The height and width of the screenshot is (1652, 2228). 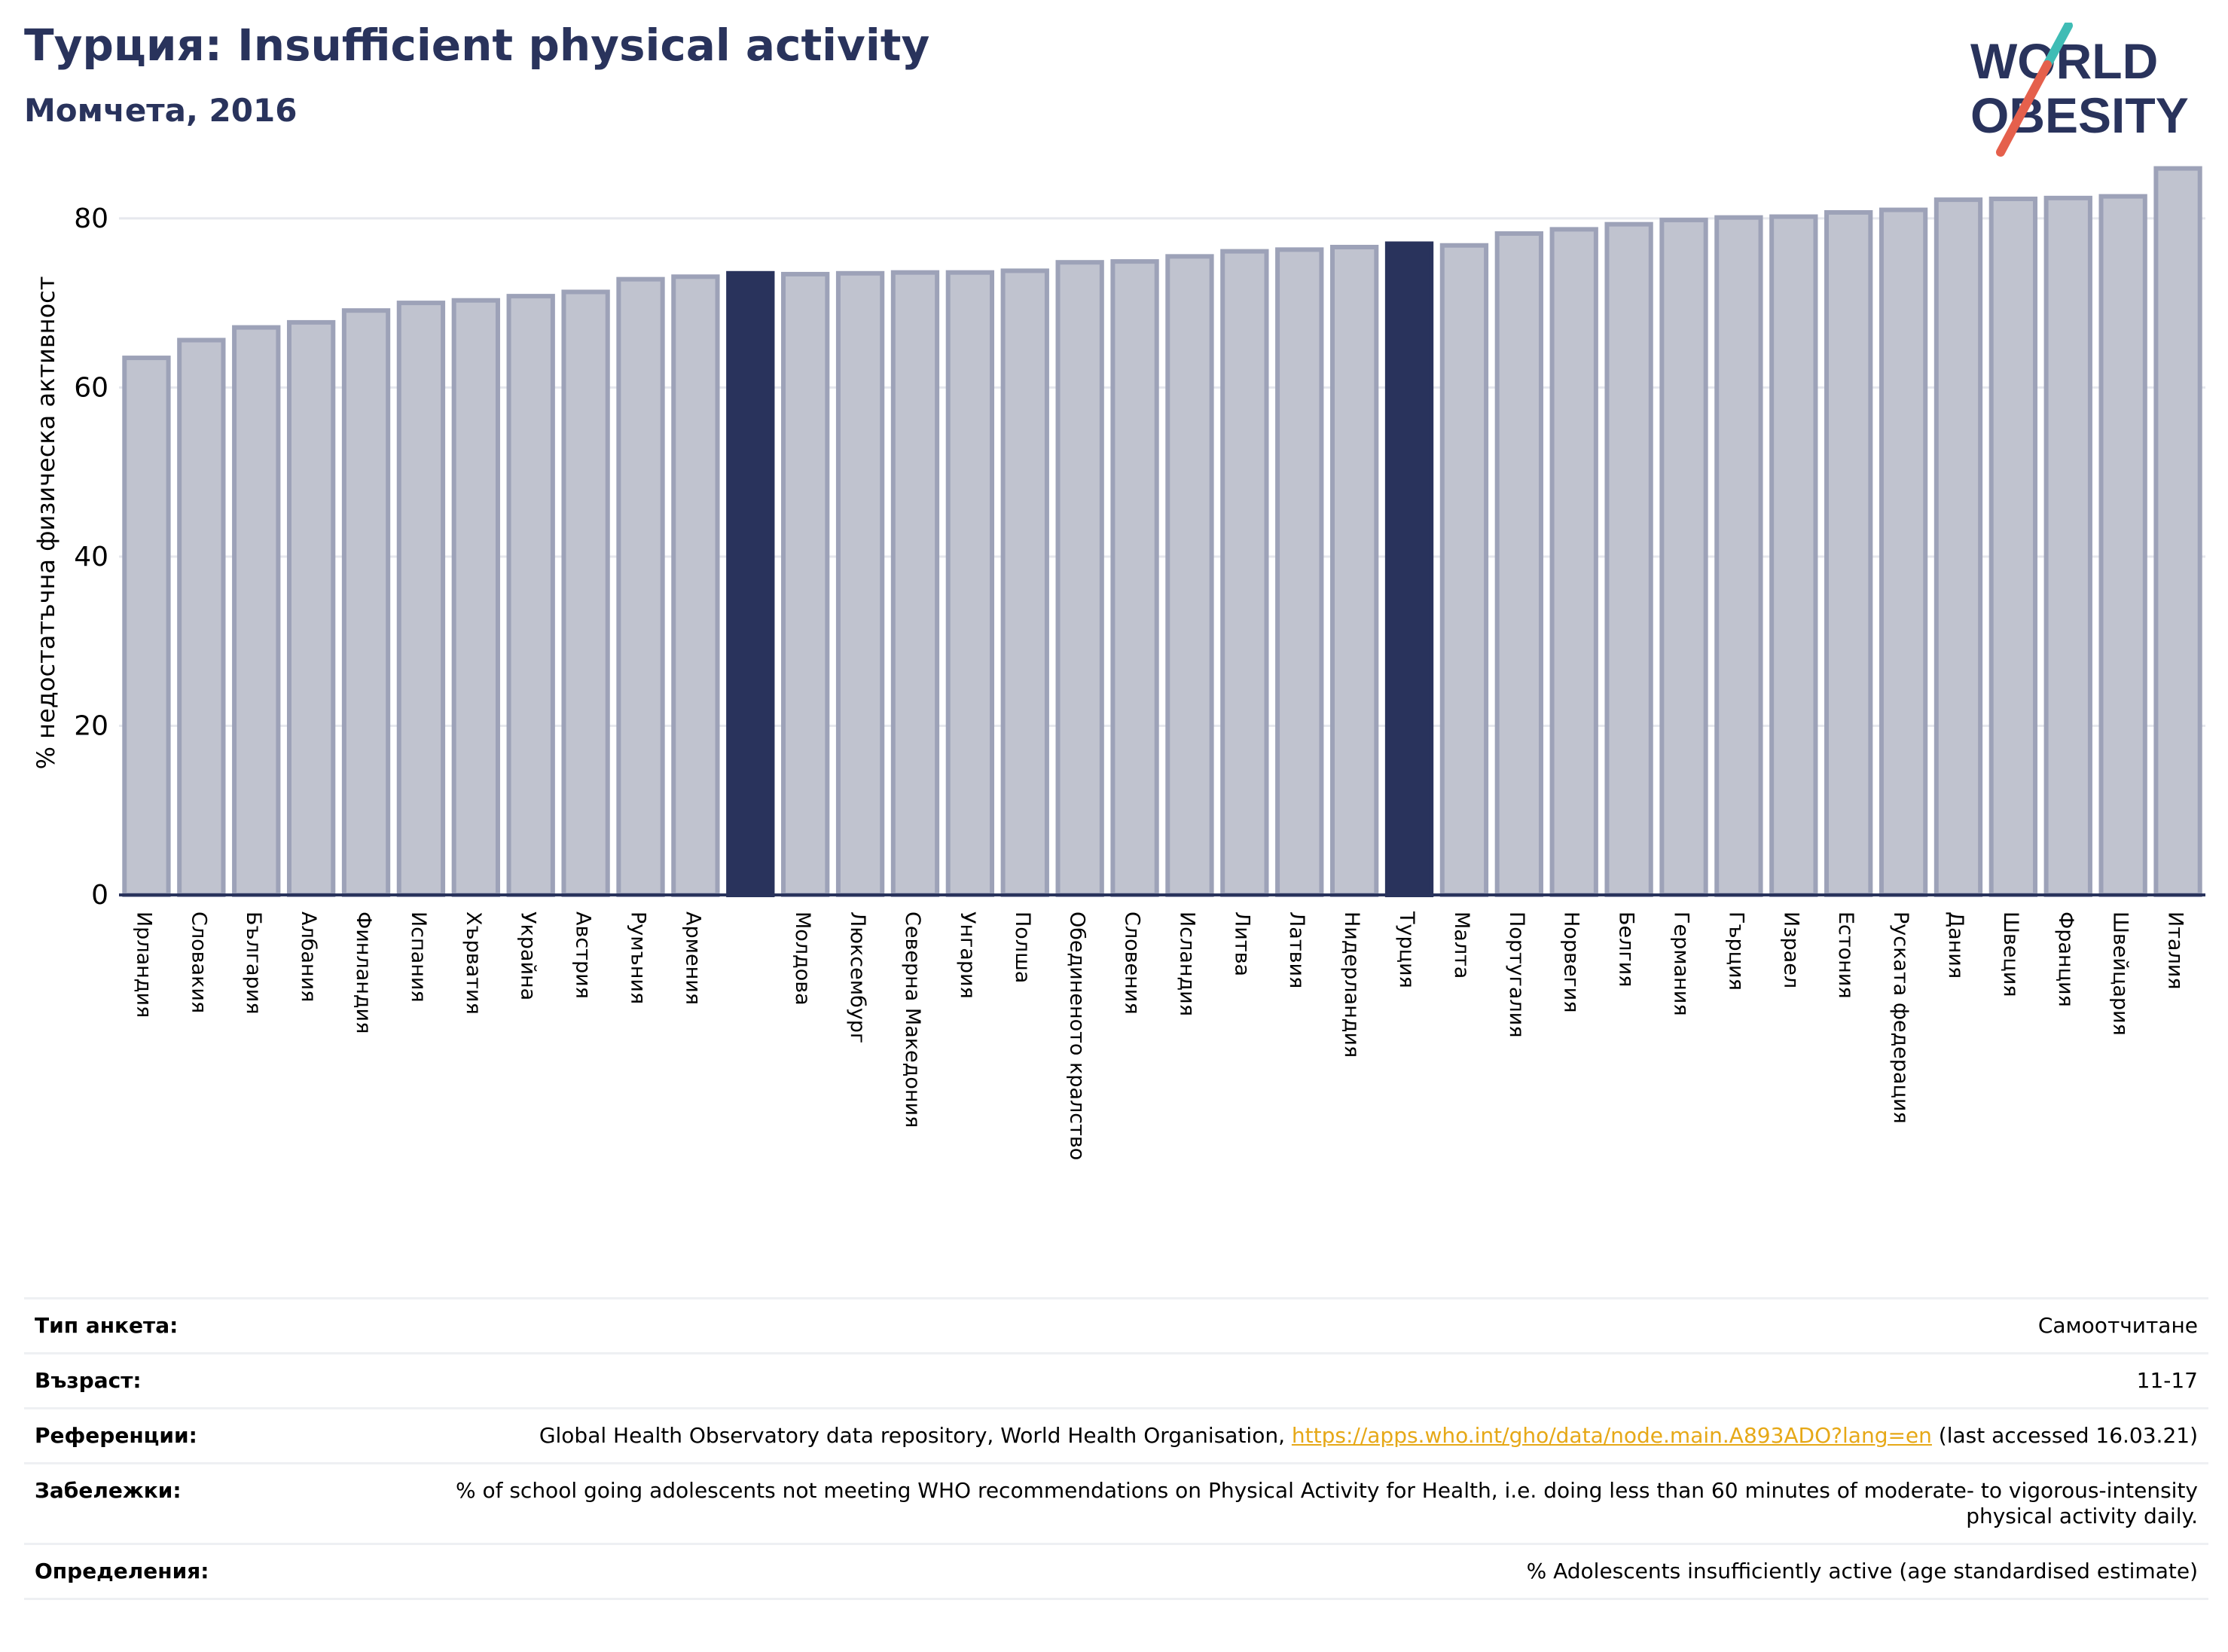 What do you see at coordinates (477, 45) in the screenshot?
I see `chart-title: Турция: Insufficient physical activity` at bounding box center [477, 45].